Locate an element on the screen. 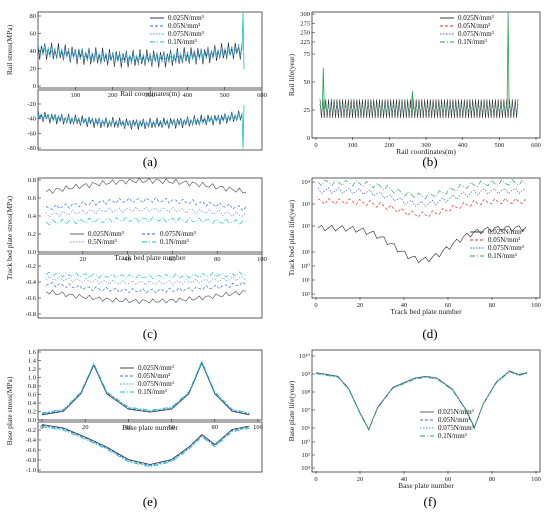  x-tick-label-b-6: 600 is located at coordinates (536, 145).